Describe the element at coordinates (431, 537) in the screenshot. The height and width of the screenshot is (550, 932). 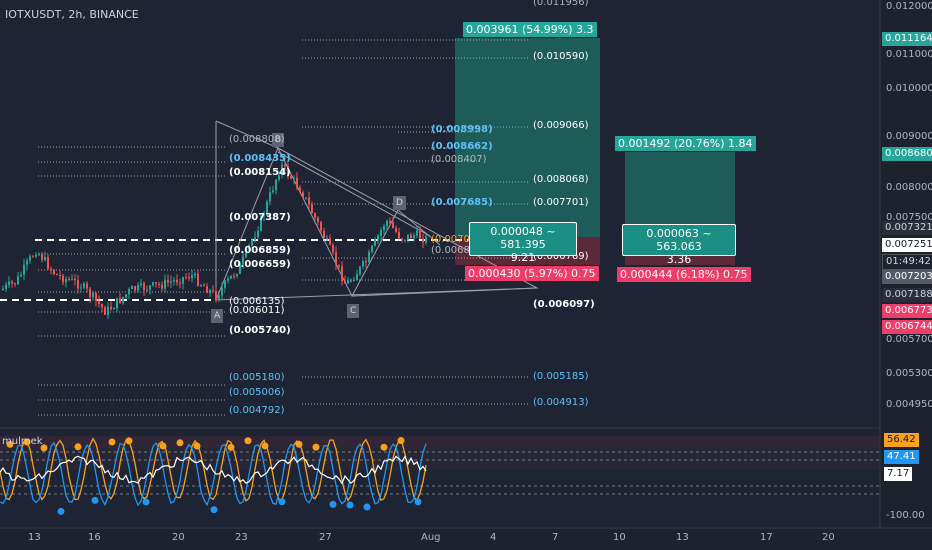
I see `time-tick: Aug` at that location.